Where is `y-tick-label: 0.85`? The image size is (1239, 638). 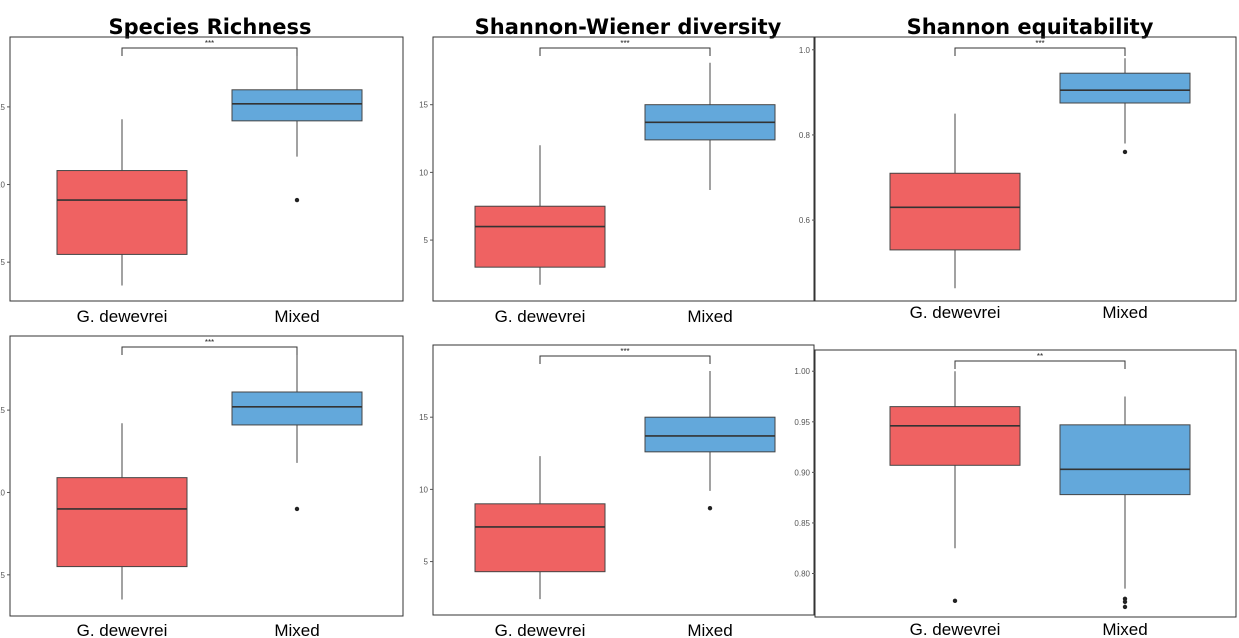 y-tick-label: 0.85 is located at coordinates (802, 523).